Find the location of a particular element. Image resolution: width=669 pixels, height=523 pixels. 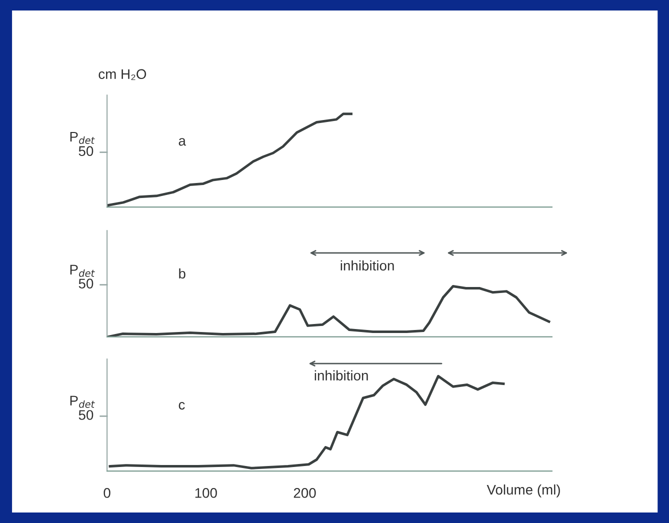

x-axis-title: Volume (ml) is located at coordinates (523, 491).